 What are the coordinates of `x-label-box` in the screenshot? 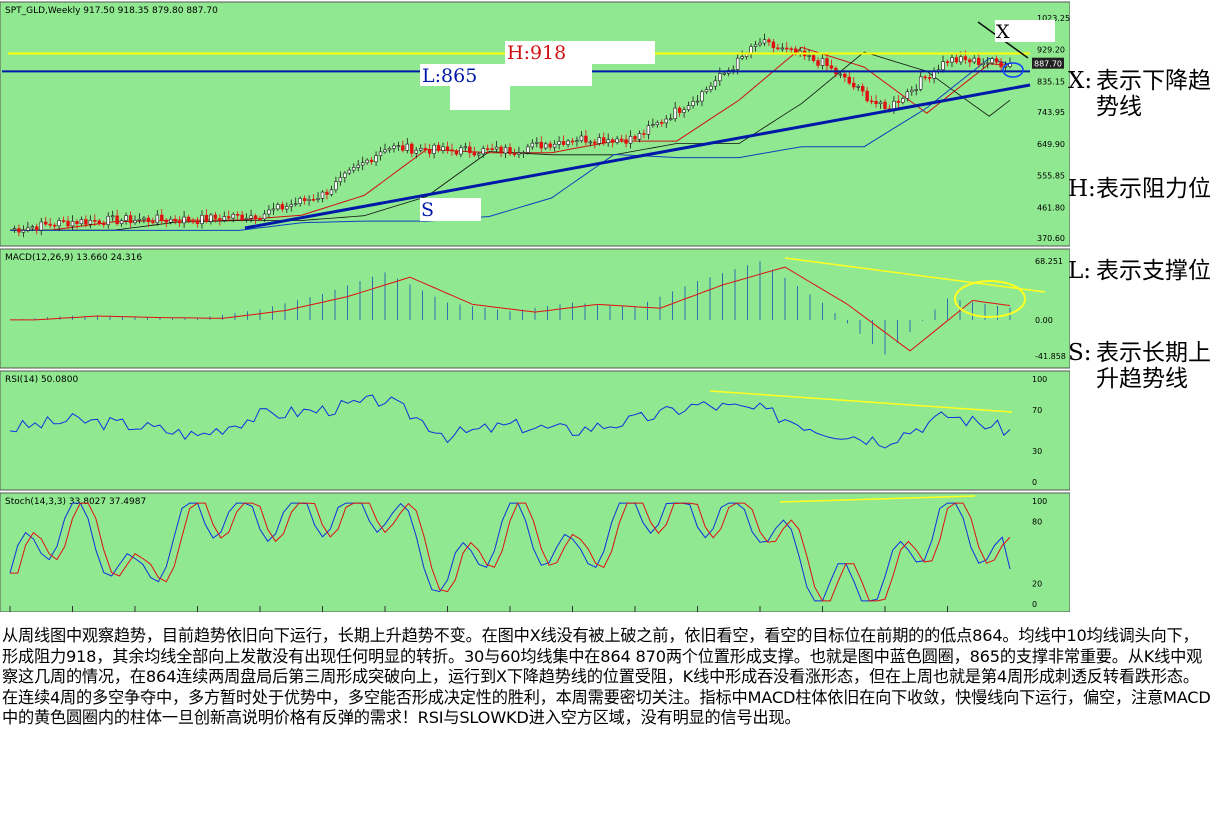 It's located at (1025, 31).